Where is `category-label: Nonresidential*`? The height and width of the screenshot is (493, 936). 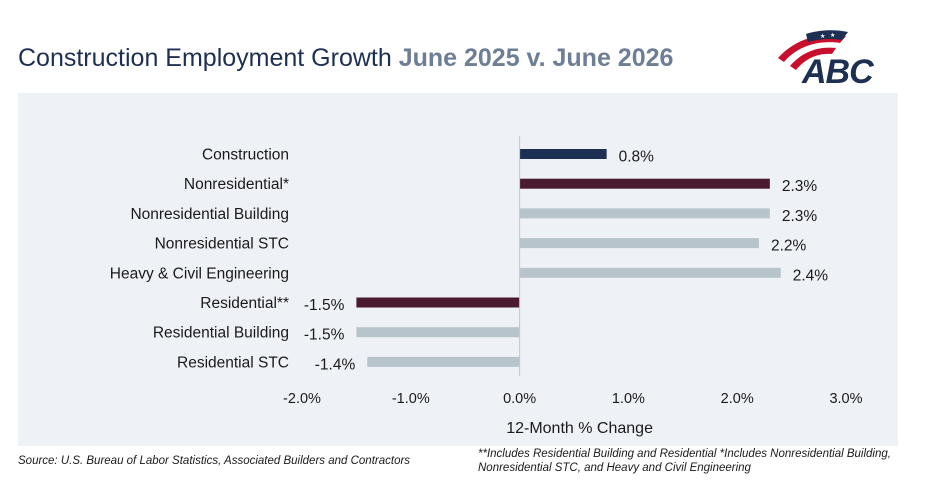
category-label: Nonresidential* is located at coordinates (236, 184).